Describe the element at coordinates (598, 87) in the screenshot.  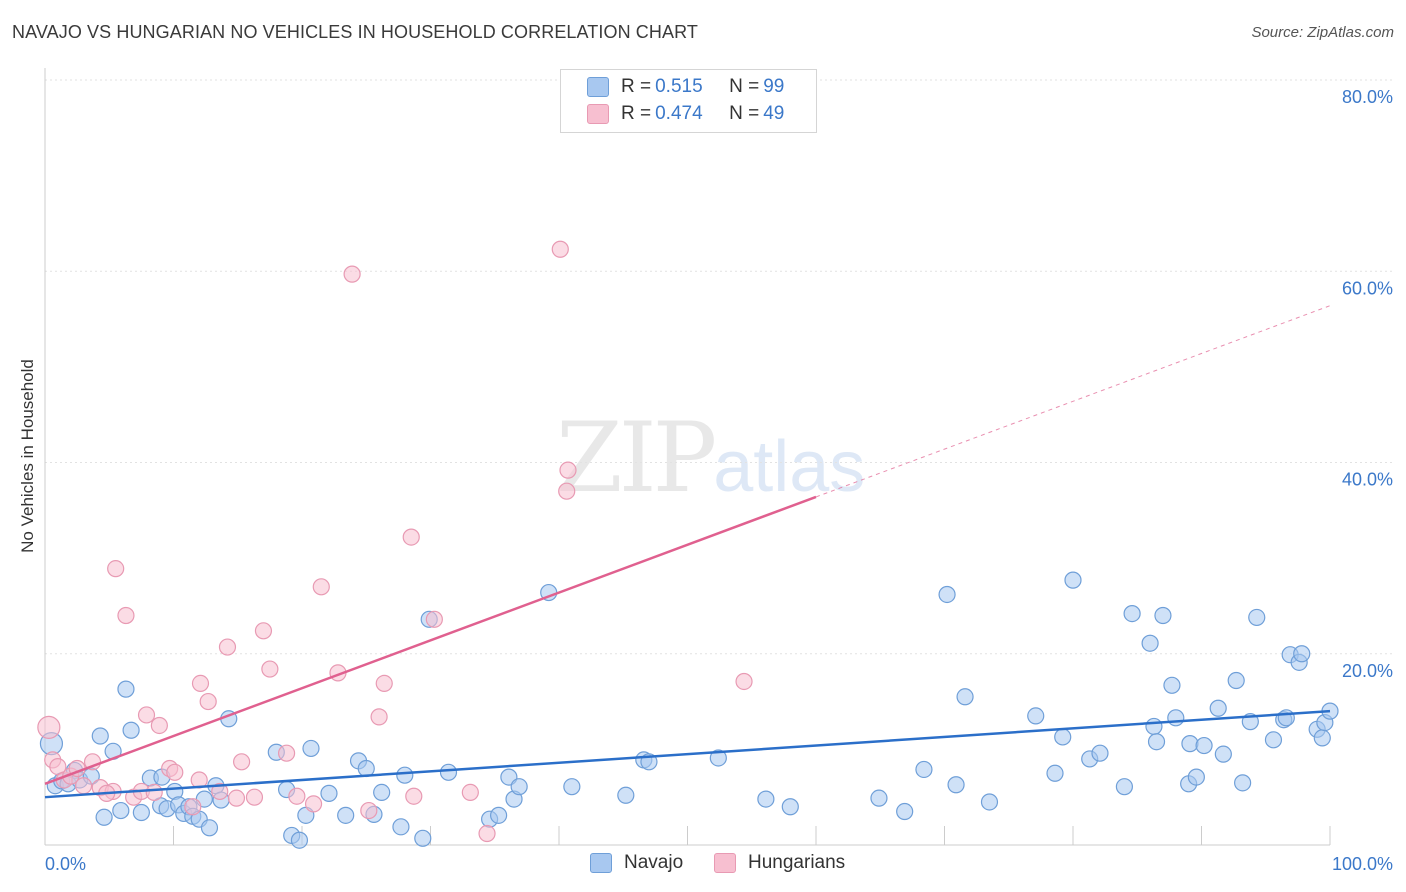
I see `navajo-swatch` at that location.